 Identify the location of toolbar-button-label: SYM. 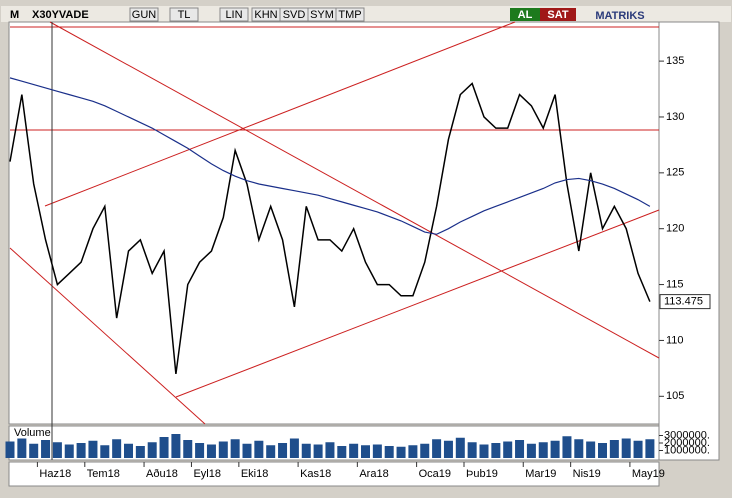
(322, 15).